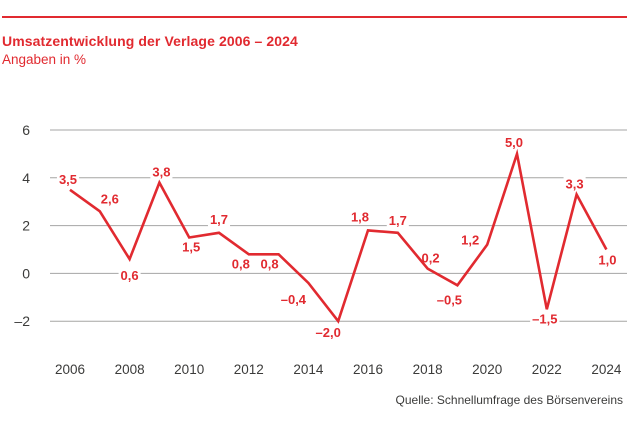 The image size is (630, 440). Describe the element at coordinates (130, 369) in the screenshot. I see `x-tick-label: 2008` at that location.